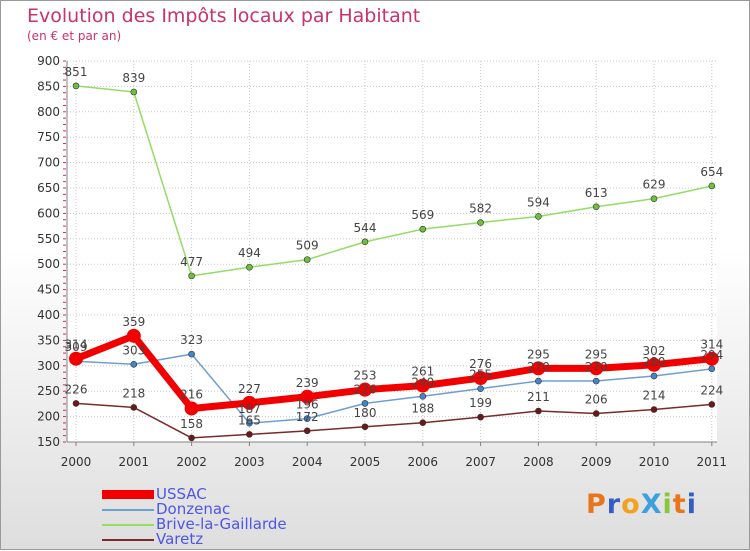 This screenshot has height=551, width=750. Describe the element at coordinates (679, 504) in the screenshot. I see `logo-letter: t` at that location.